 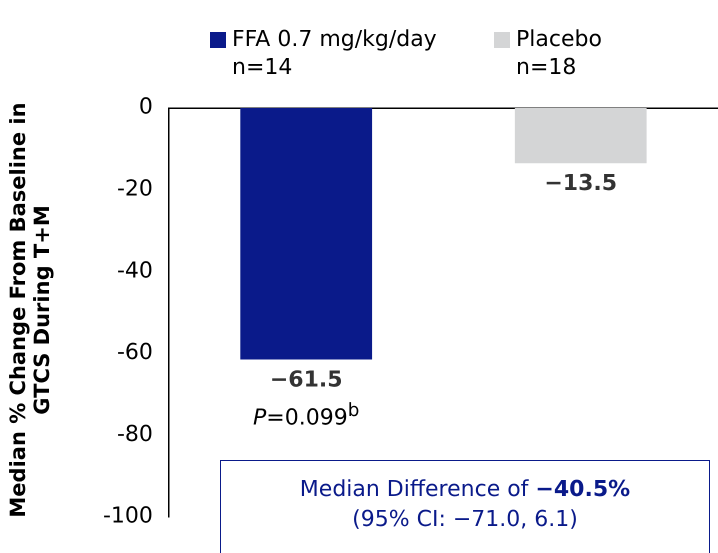 I want to click on annotation: P=0.099$^{b}$, so click(x=306, y=415).